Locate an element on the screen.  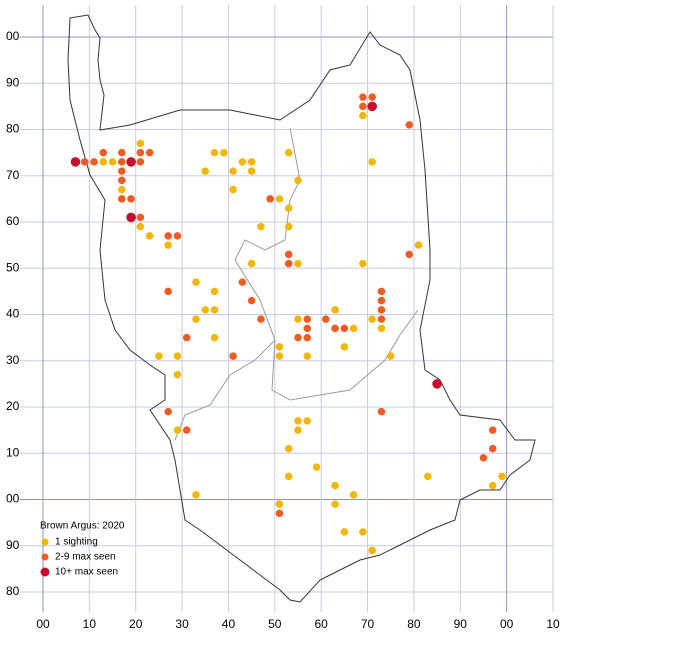
y-tick-label: 20 is located at coordinates (13, 406).